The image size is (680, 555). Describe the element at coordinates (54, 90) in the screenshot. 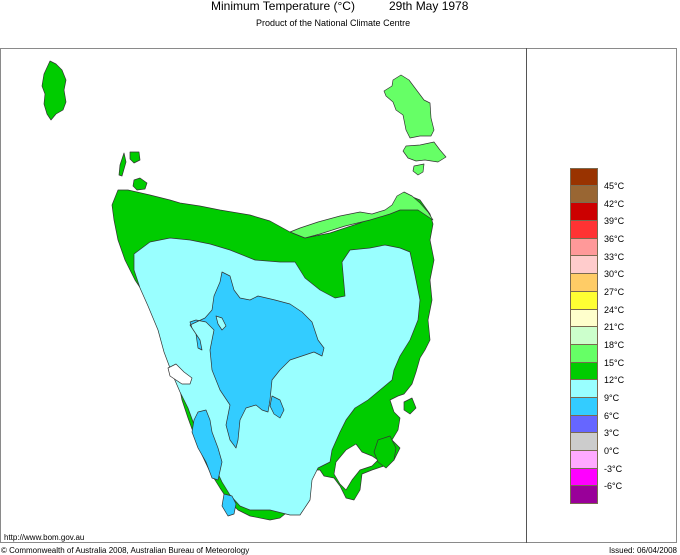

I see `king-island` at that location.